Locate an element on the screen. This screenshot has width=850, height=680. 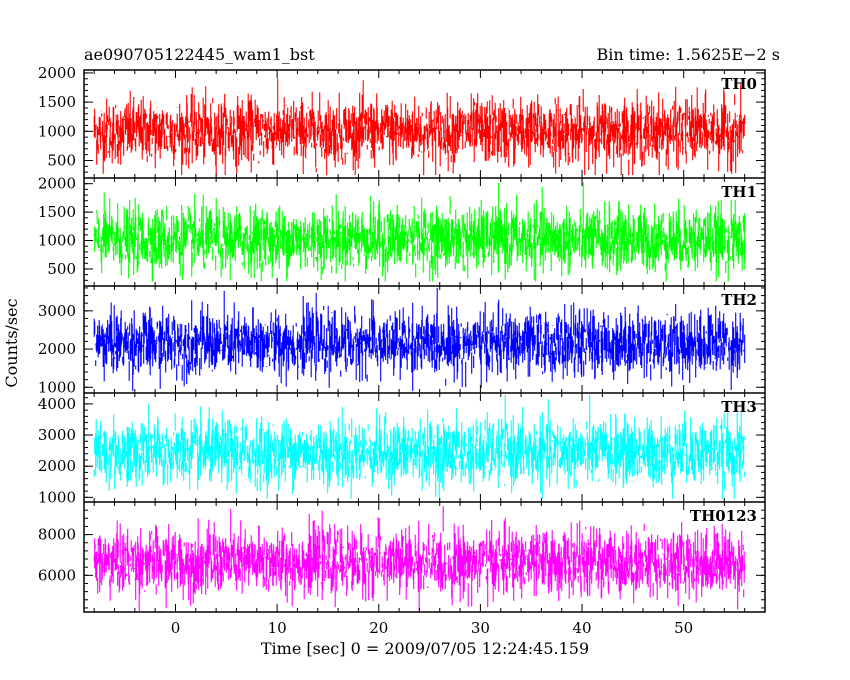
panel-th0: 500 1000 1500 2000 TH0 is located at coordinates (402, 121).